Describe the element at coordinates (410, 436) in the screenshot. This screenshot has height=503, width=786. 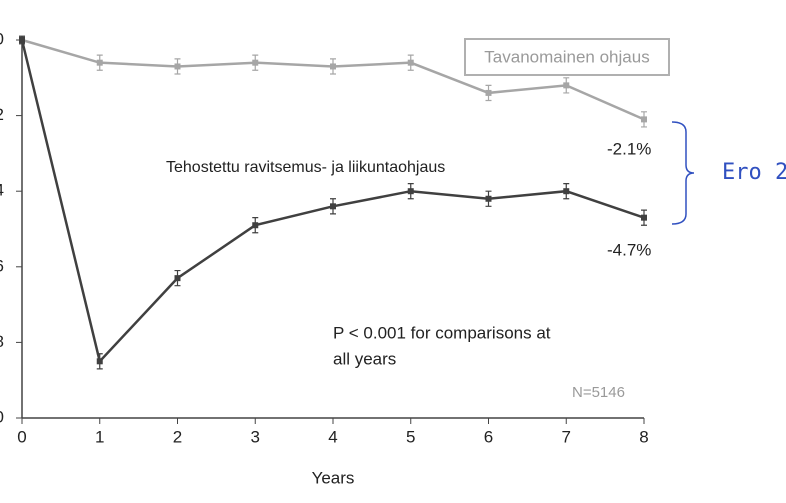
I see `x-tick-label: 5` at that location.